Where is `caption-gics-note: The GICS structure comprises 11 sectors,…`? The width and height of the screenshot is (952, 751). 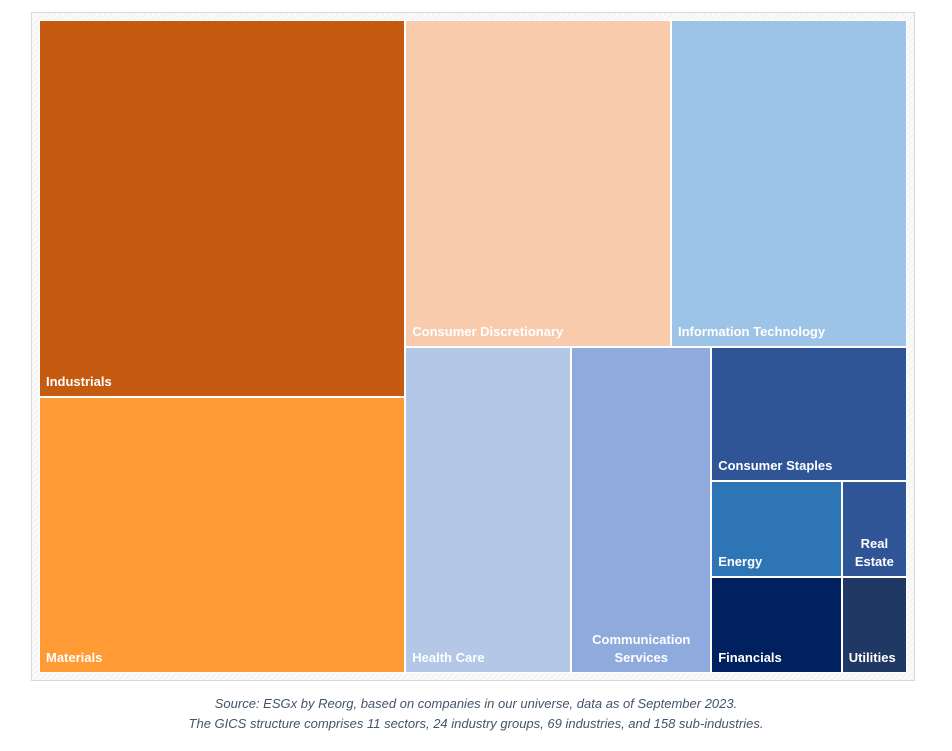 caption-gics-note: The GICS structure comprises 11 sectors,… is located at coordinates (476, 723).